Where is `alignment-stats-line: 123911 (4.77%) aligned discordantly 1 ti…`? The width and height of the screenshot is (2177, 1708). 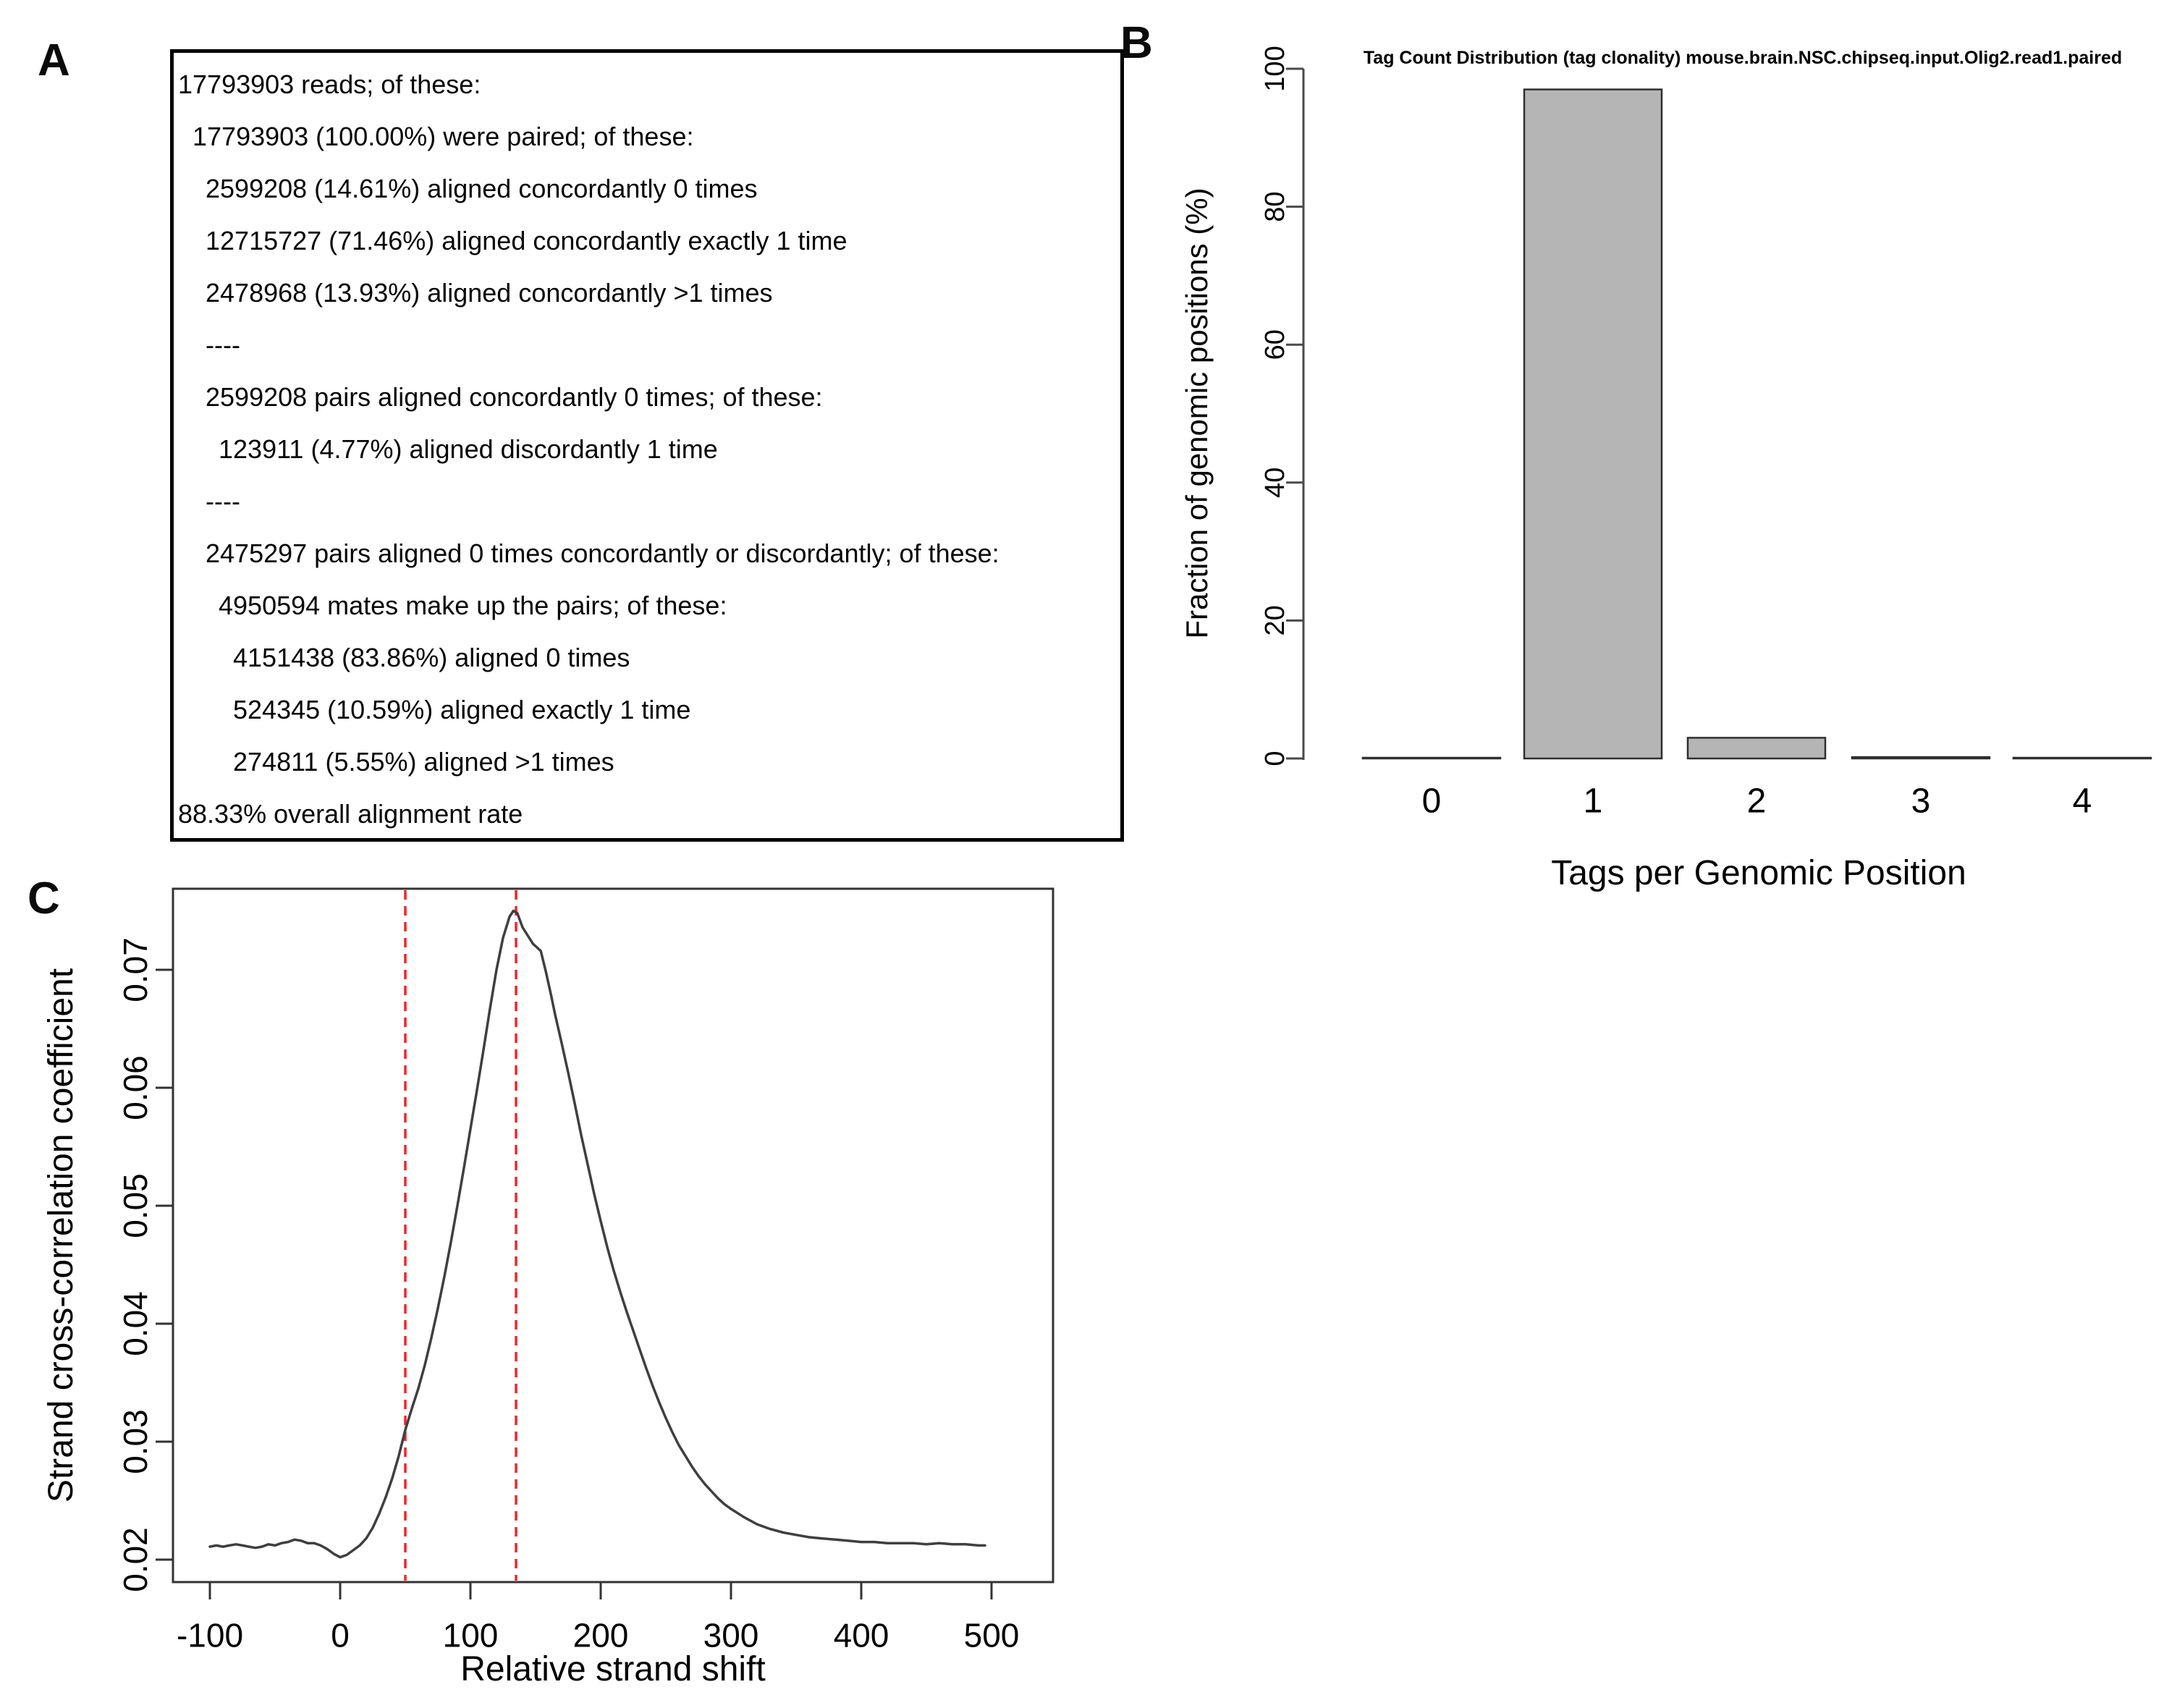 alignment-stats-line: 123911 (4.77%) aligned discordantly 1 ti… is located at coordinates (469, 449).